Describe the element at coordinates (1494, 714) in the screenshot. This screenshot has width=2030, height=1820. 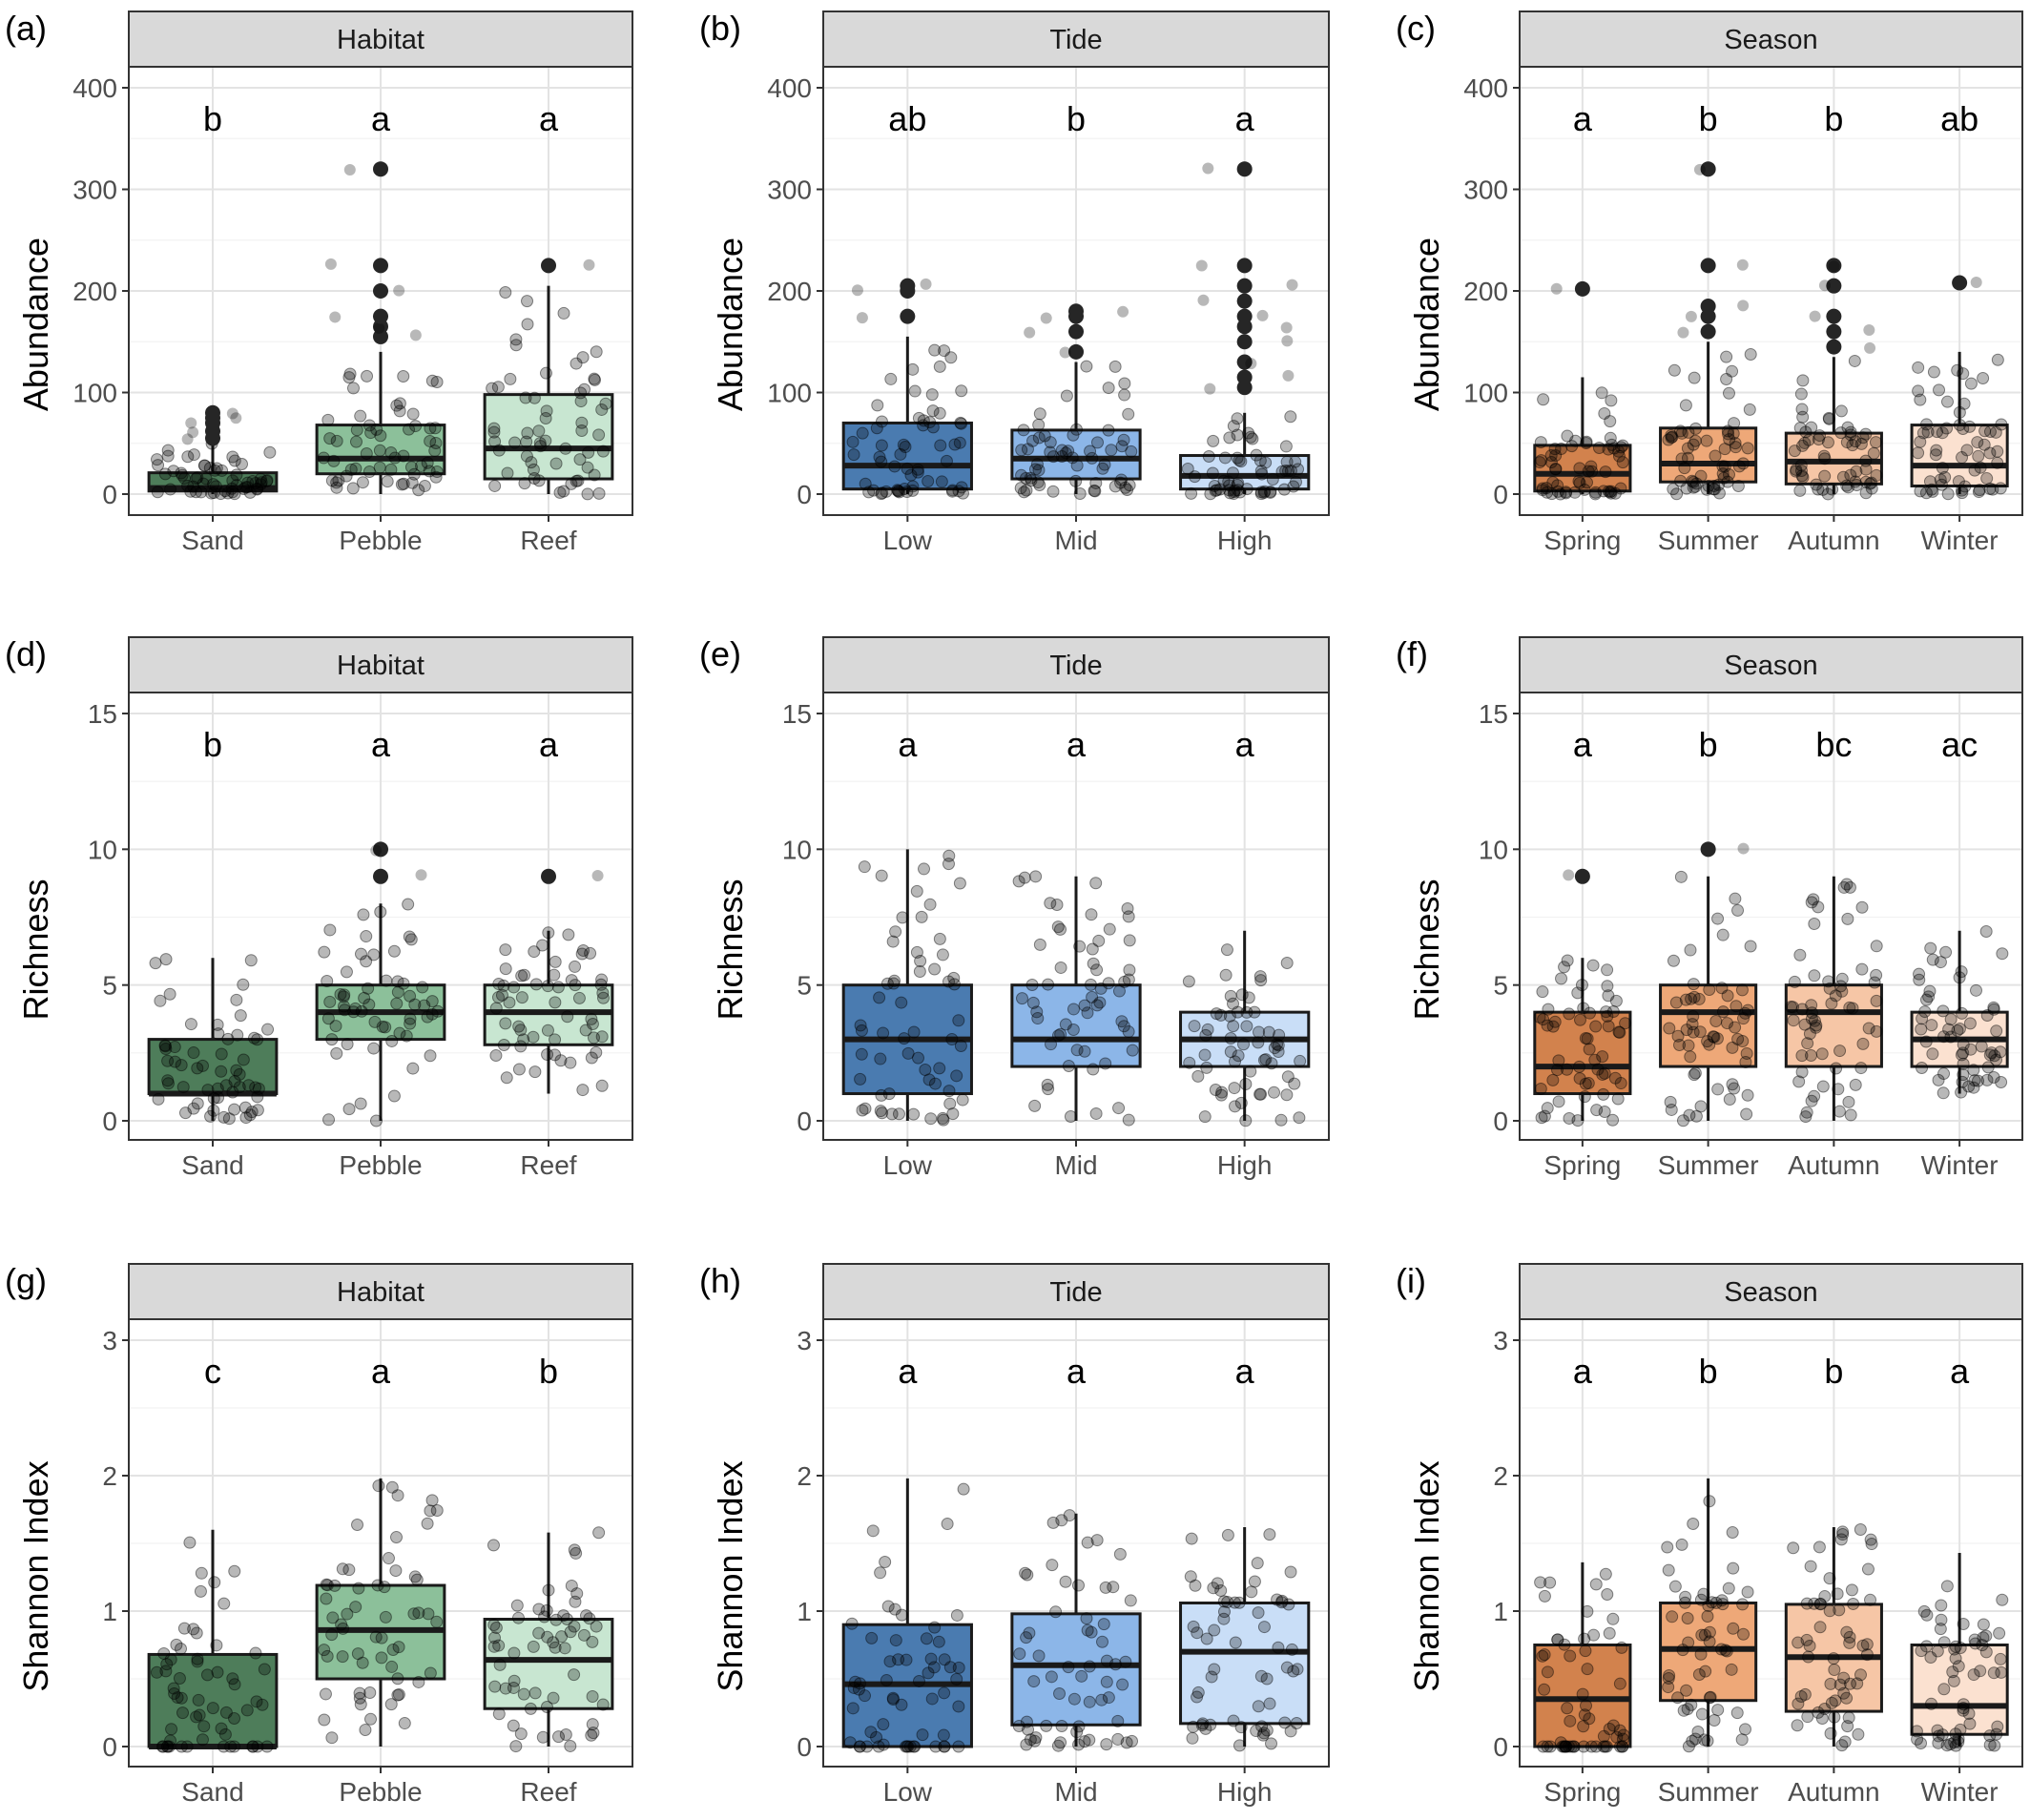
I see `y-tick-label: 15` at that location.